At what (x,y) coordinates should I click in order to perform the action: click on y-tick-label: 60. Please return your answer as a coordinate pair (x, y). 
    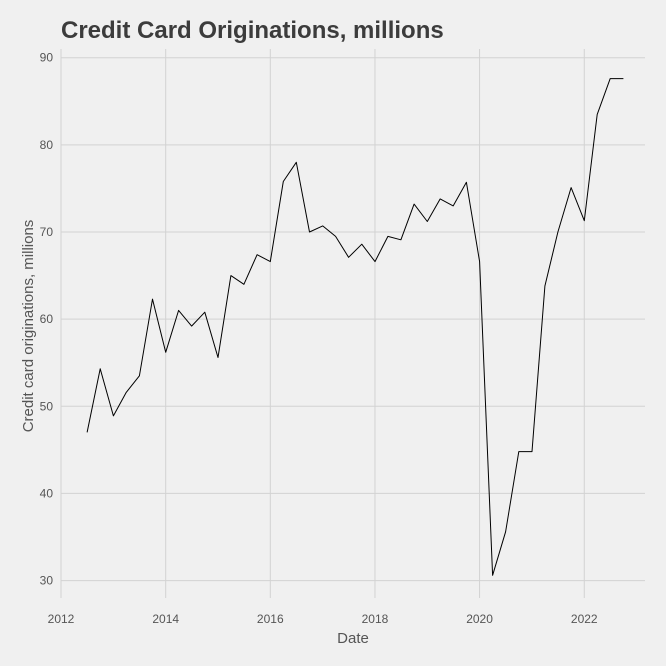
    Looking at the image, I should click on (47, 319).